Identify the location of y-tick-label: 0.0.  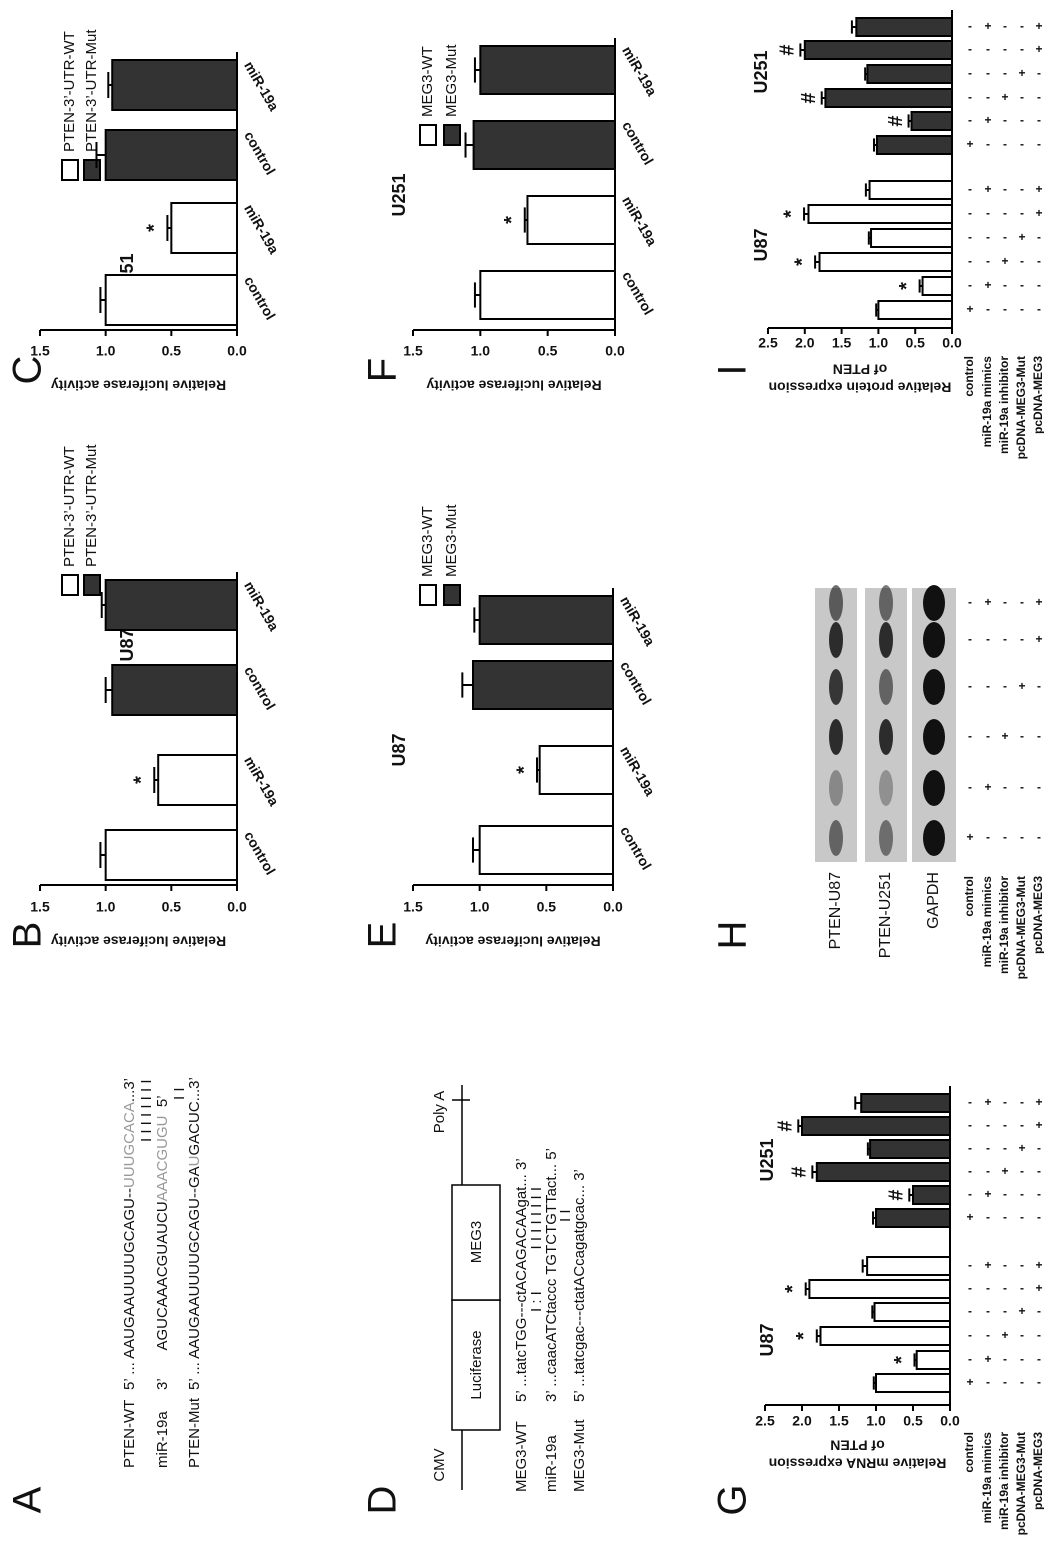
(613, 907).